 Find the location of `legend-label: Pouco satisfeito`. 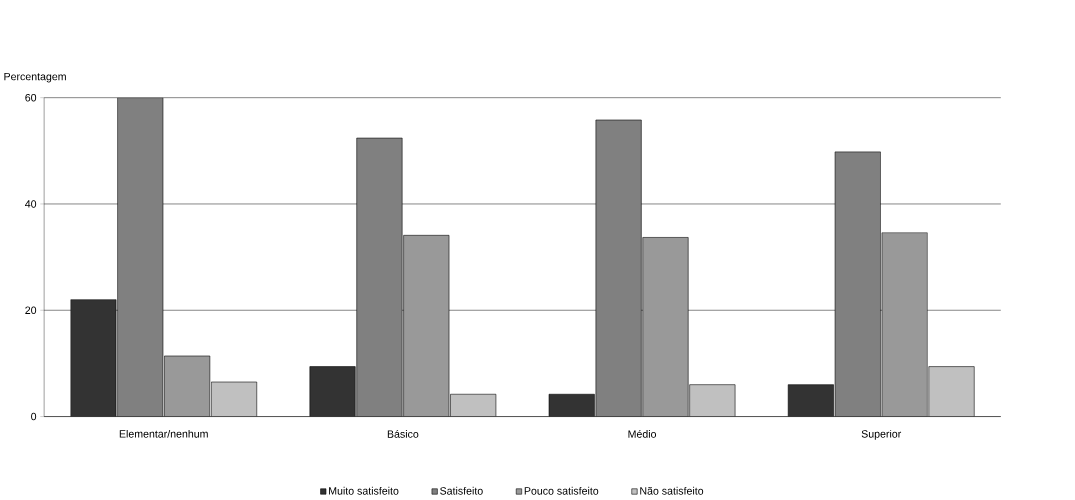

legend-label: Pouco satisfeito is located at coordinates (561, 490).